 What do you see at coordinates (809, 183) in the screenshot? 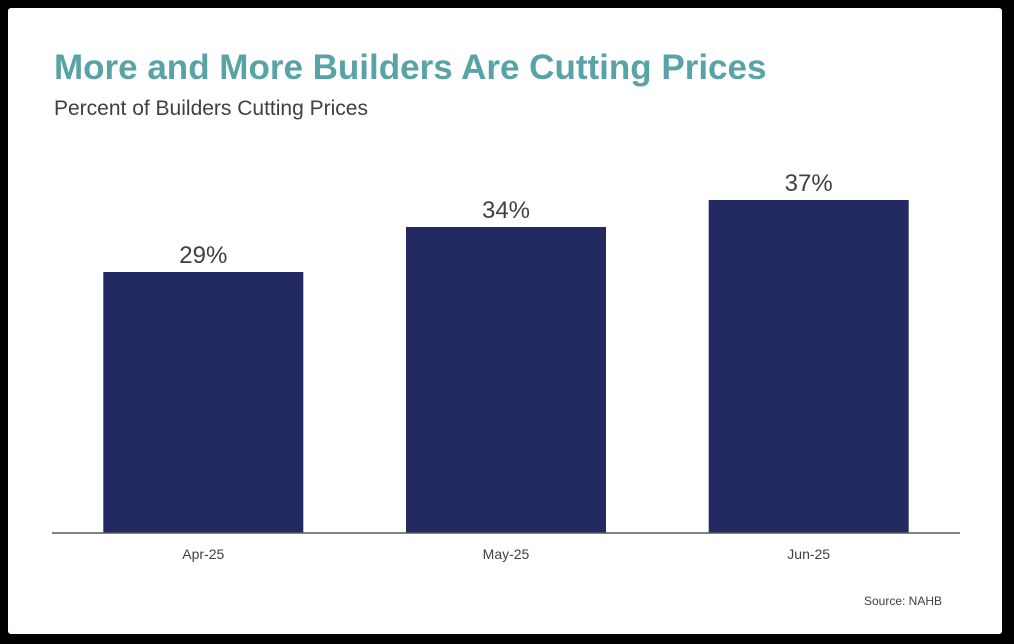
I see `data-label: 37%` at bounding box center [809, 183].